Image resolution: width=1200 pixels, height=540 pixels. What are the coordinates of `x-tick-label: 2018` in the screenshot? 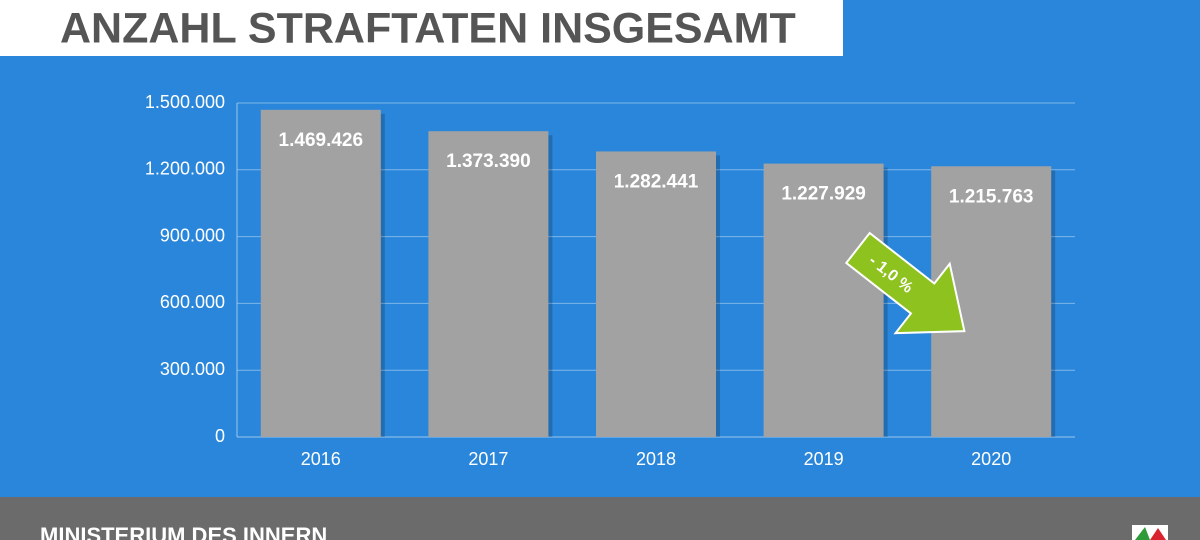 It's located at (656, 459).